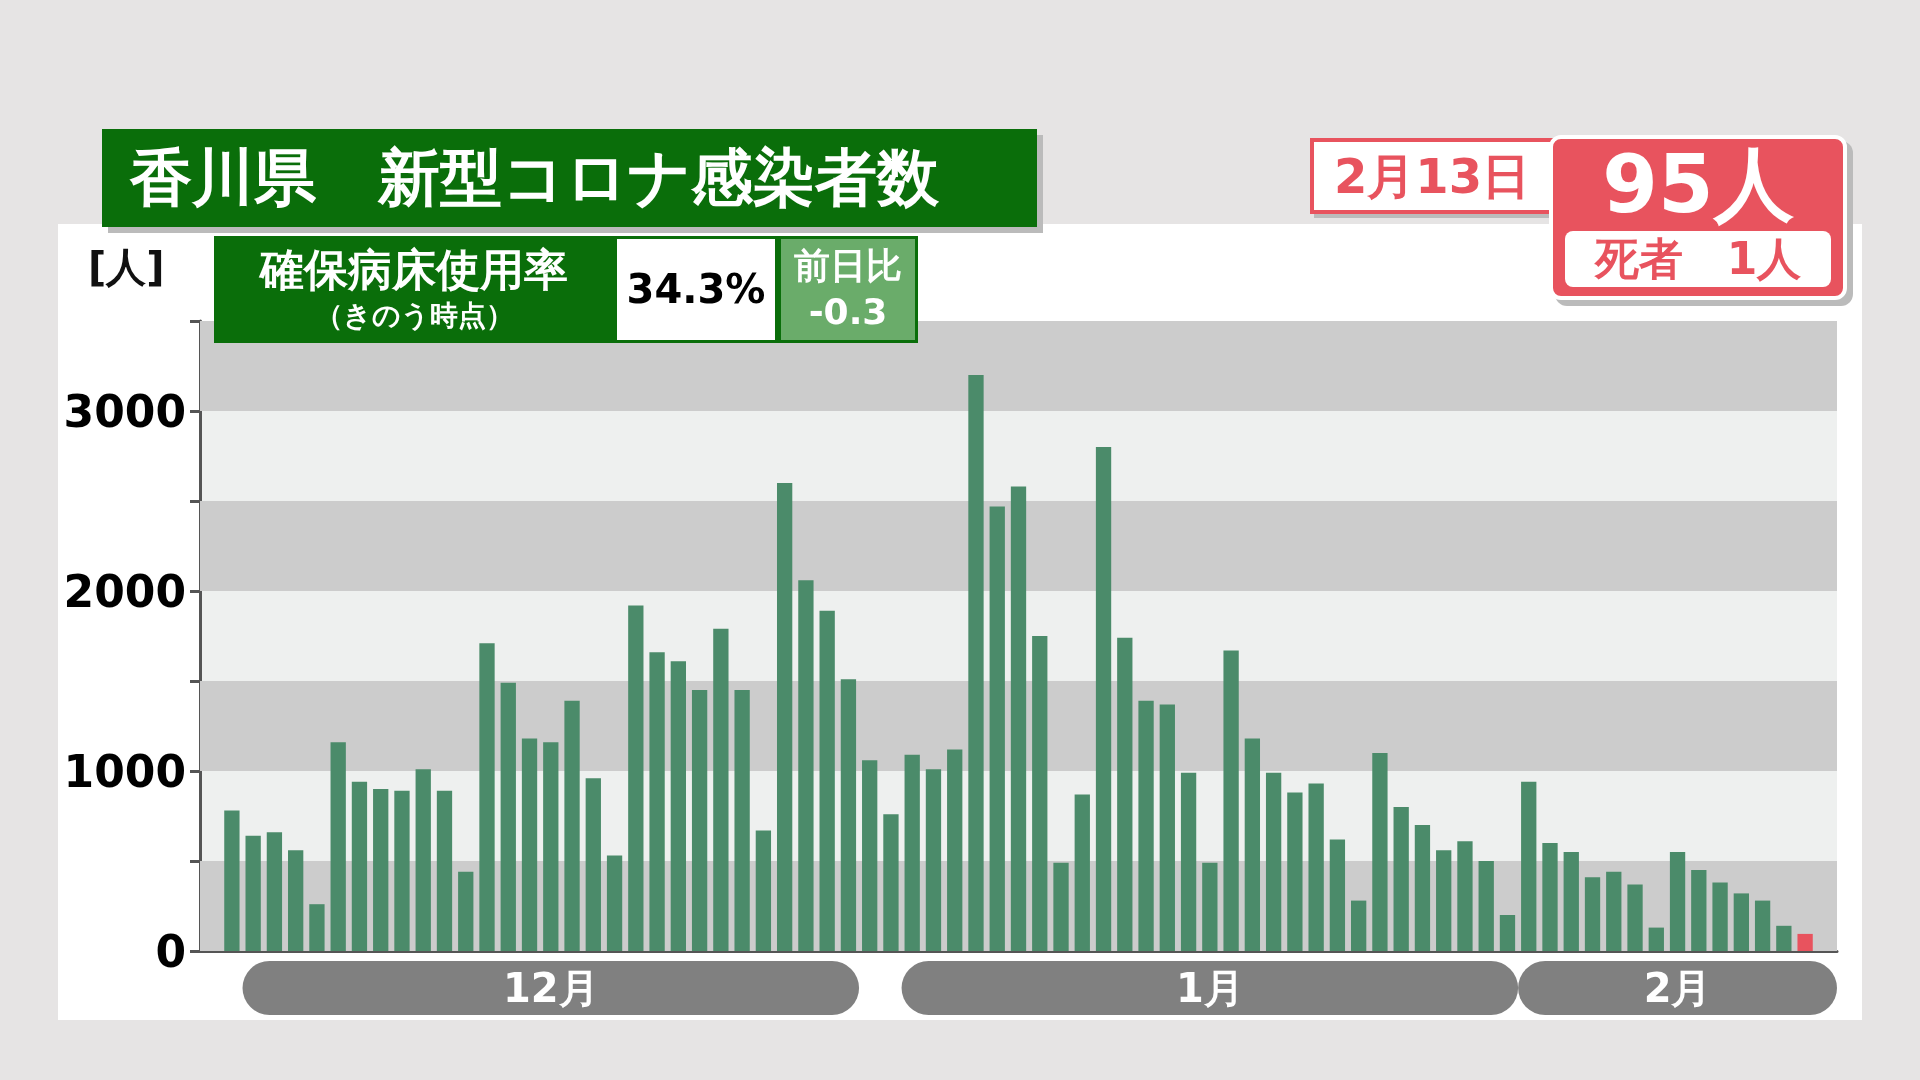 The height and width of the screenshot is (1080, 1920). Describe the element at coordinates (1677, 988) in the screenshot. I see `x-tick-label: 2月` at that location.